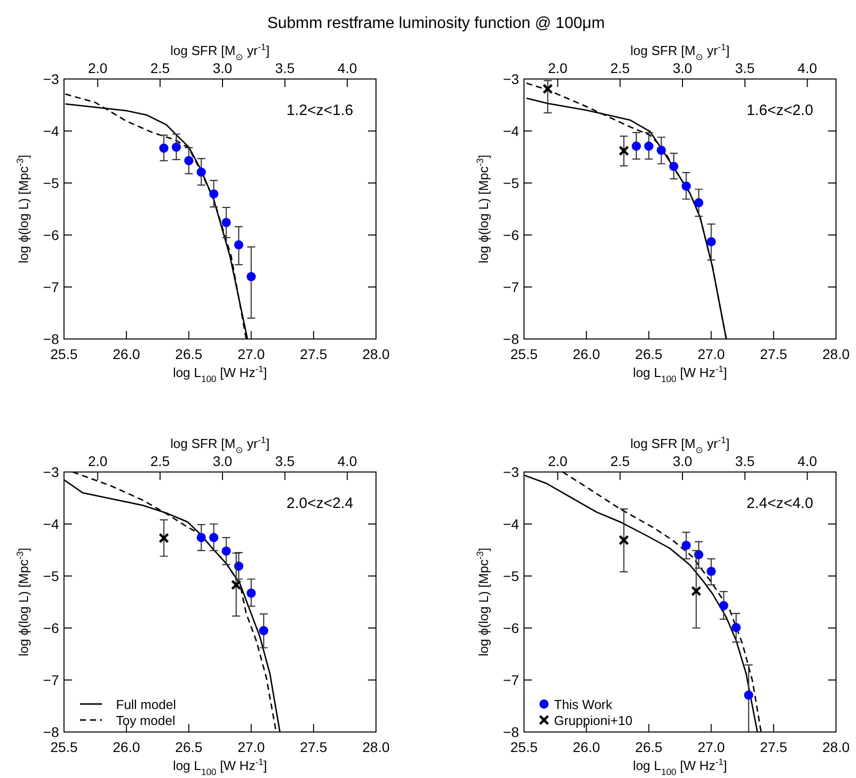 Image resolution: width=856 pixels, height=778 pixels. What do you see at coordinates (146, 704) in the screenshot?
I see `legend-label: Full model` at bounding box center [146, 704].